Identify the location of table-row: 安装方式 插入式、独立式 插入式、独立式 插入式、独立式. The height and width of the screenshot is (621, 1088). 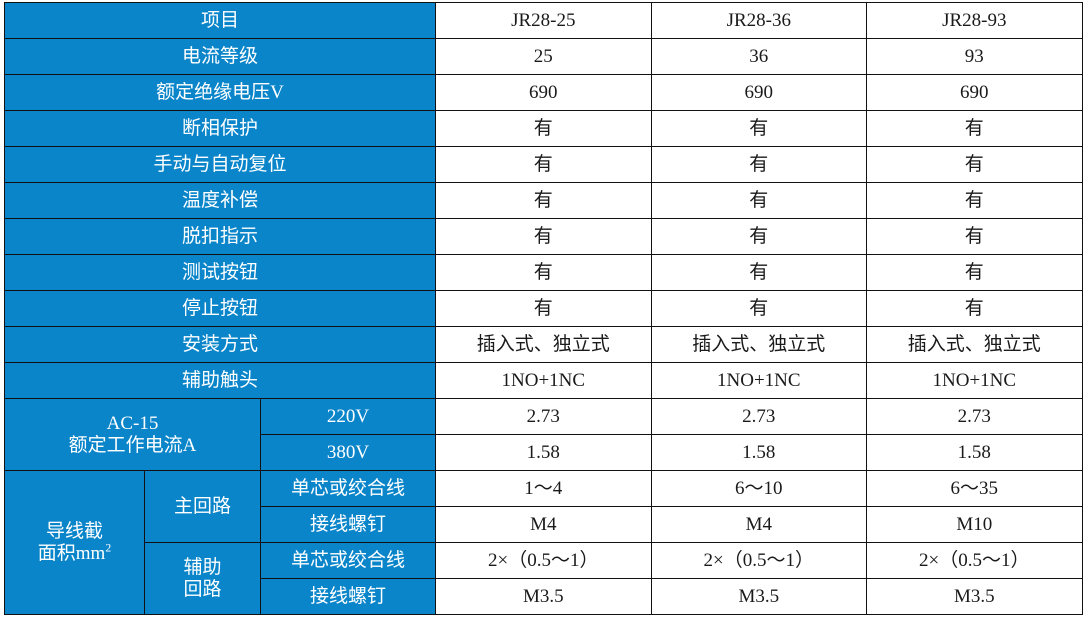
(543, 344).